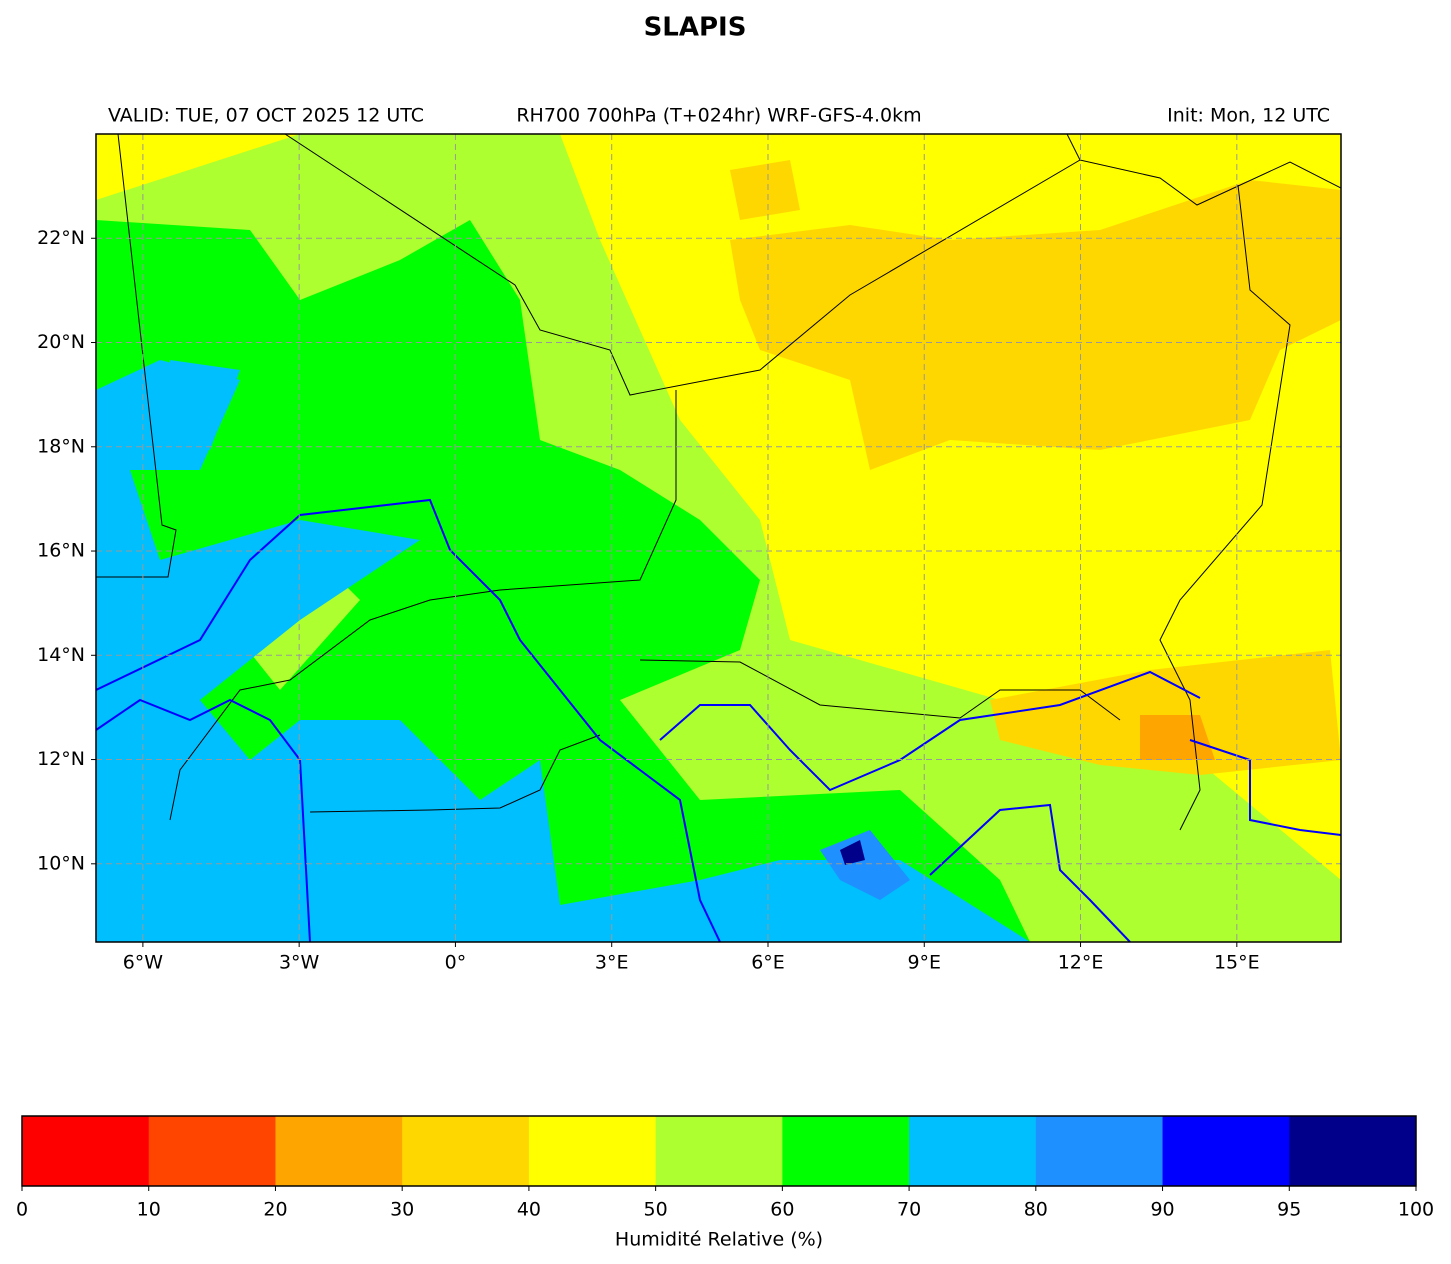  I want to click on colorbar-tick-label: 40, so click(529, 1210).